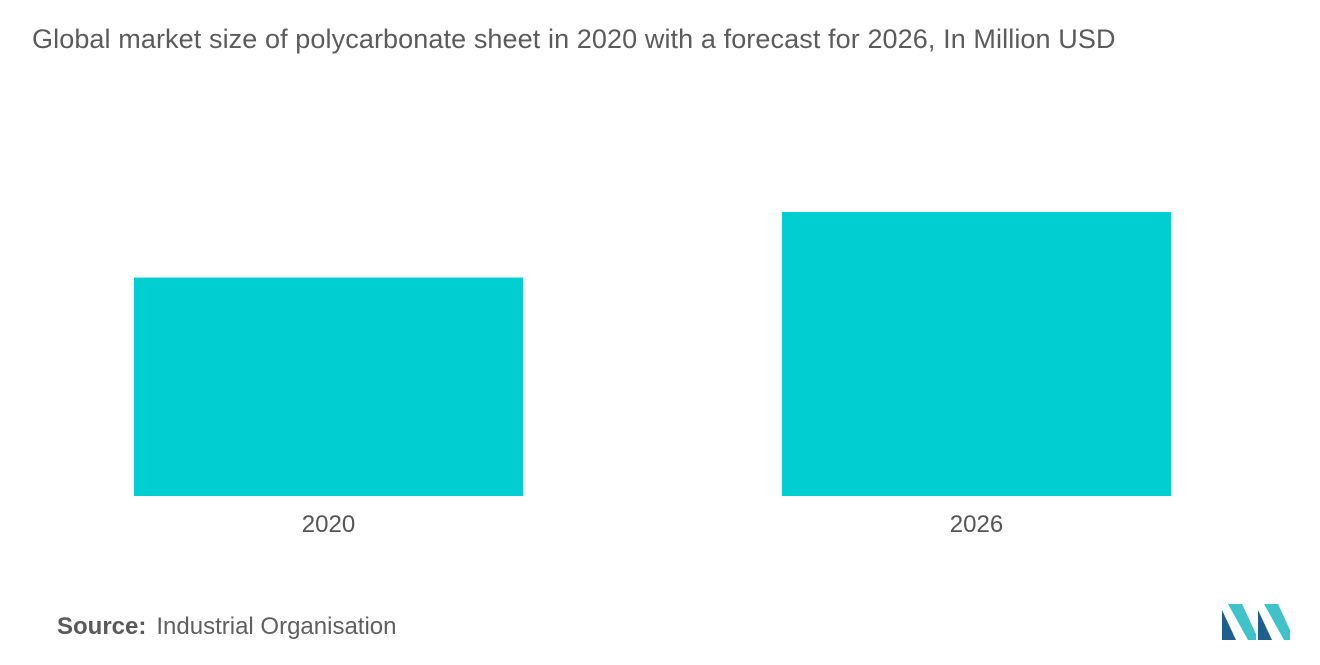 The width and height of the screenshot is (1320, 665). I want to click on bar-2020, so click(328, 386).